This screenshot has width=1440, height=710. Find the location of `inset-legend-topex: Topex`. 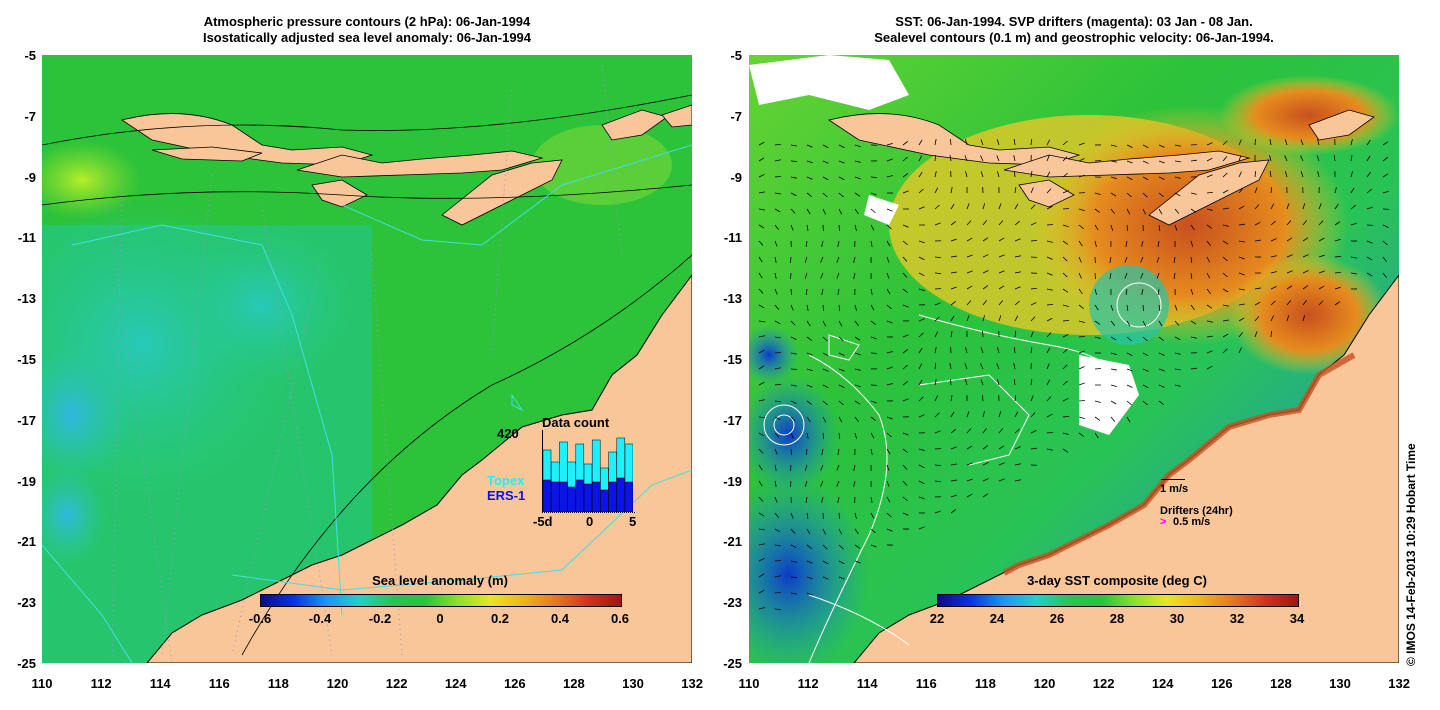

inset-legend-topex: Topex is located at coordinates (506, 480).